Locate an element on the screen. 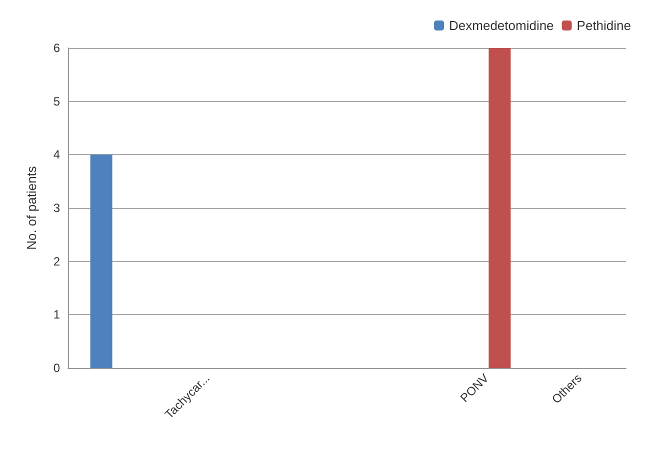 The height and width of the screenshot is (456, 654). y-tick-label: 0 is located at coordinates (56, 368).